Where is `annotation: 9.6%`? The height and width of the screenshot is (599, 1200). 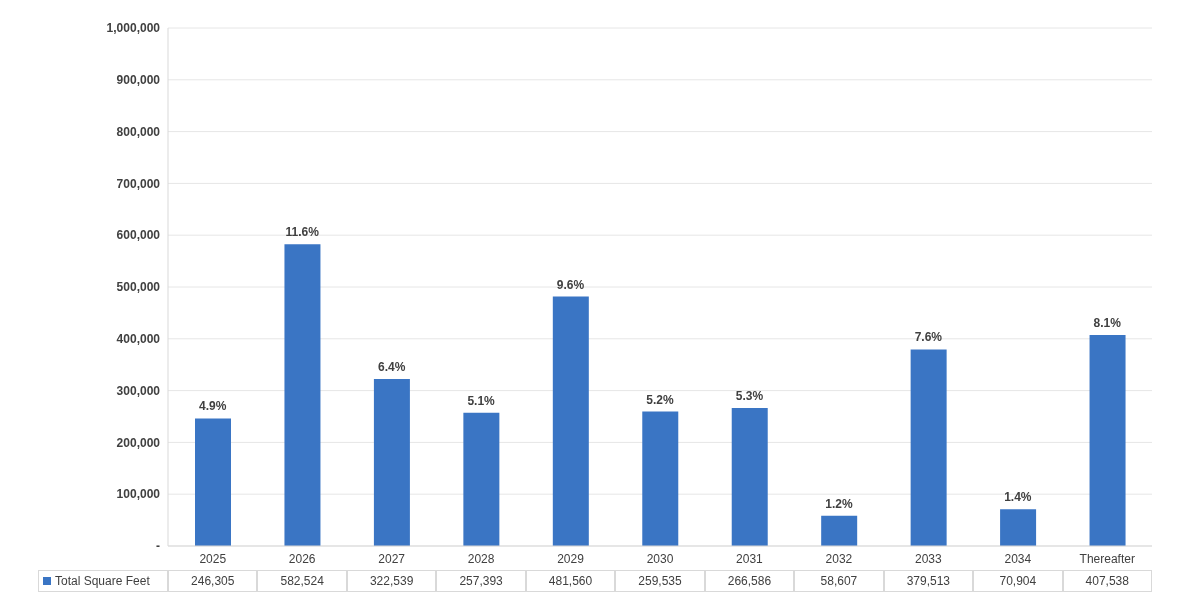 annotation: 9.6% is located at coordinates (570, 284).